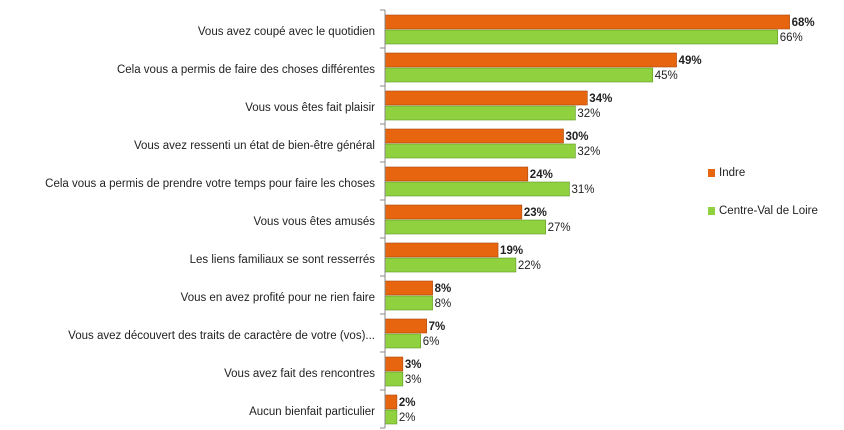 This screenshot has width=844, height=430. What do you see at coordinates (541, 175) in the screenshot?
I see `value-label: 24%` at bounding box center [541, 175].